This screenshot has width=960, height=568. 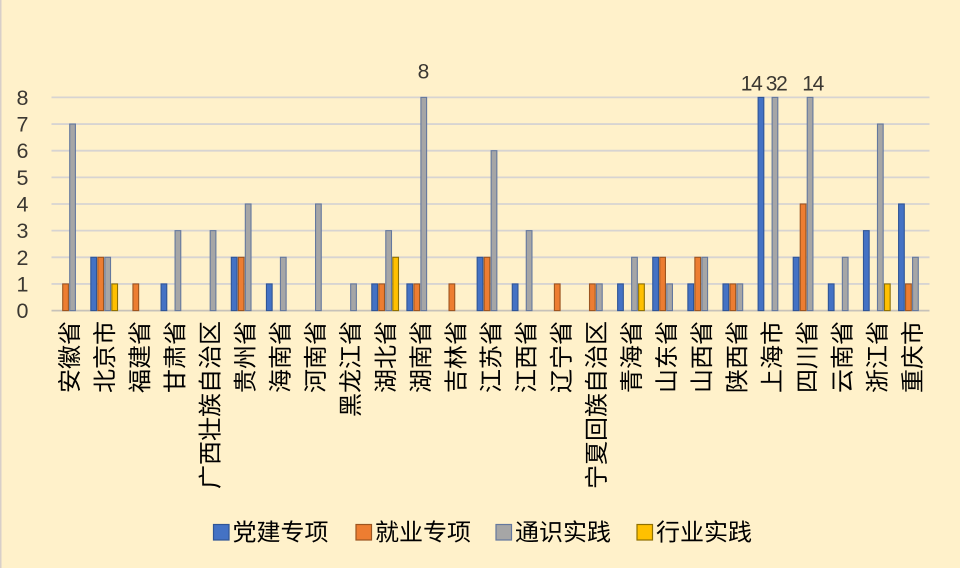 I want to click on svg-text: 0, so click(x=23, y=311).